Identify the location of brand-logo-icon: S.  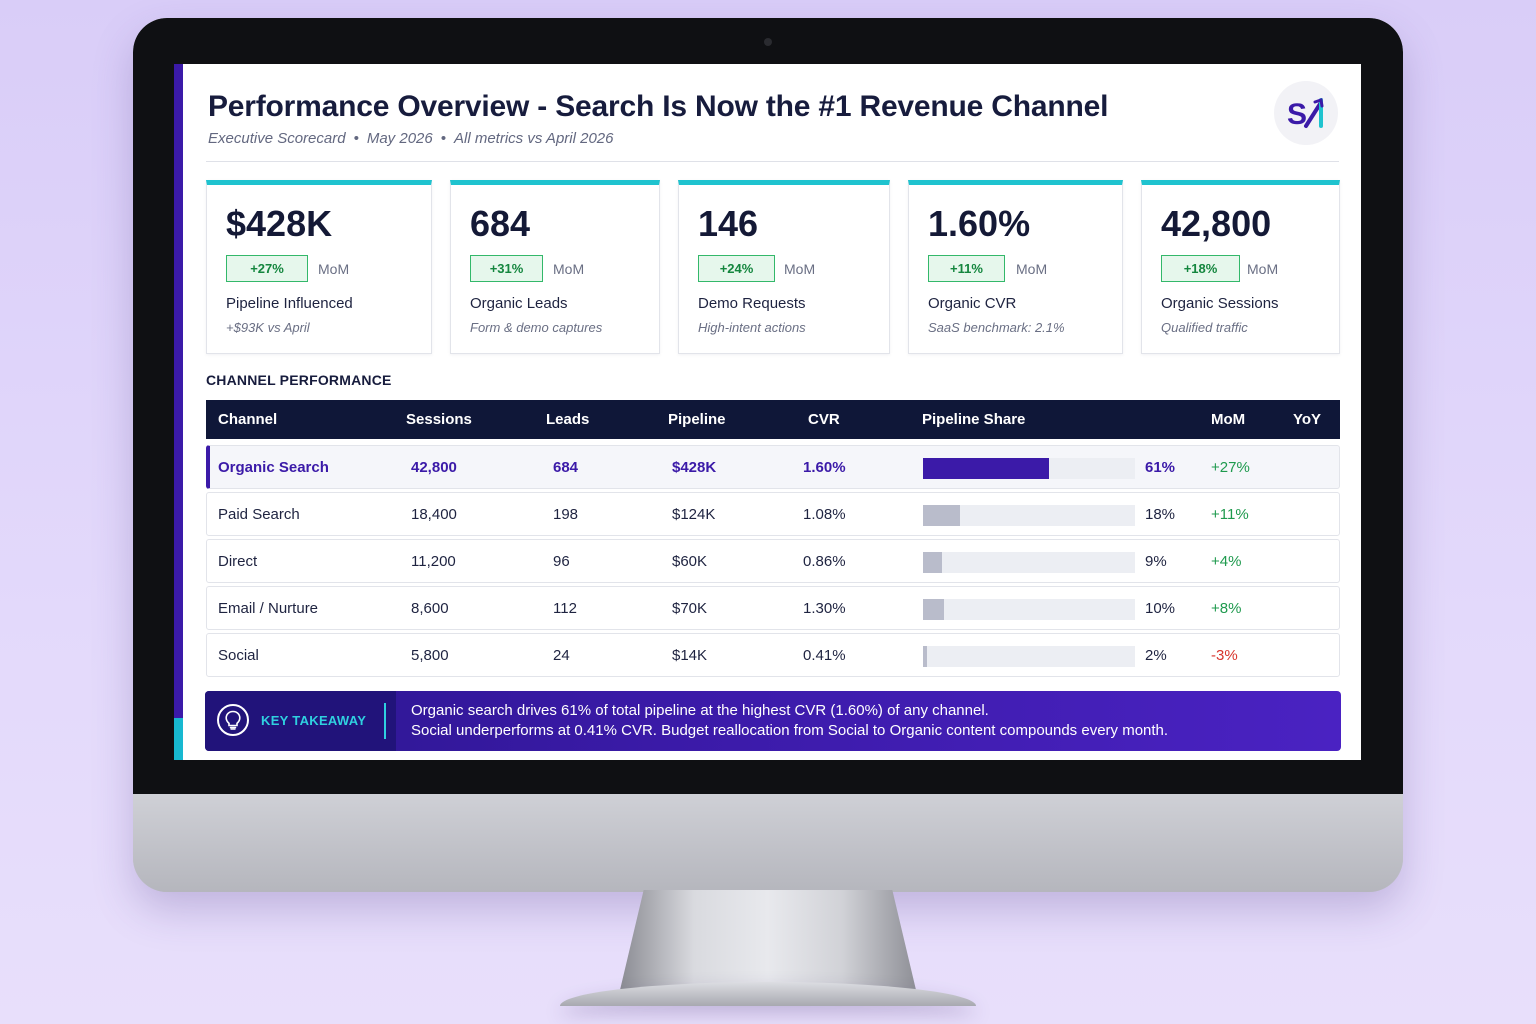
(1305, 114).